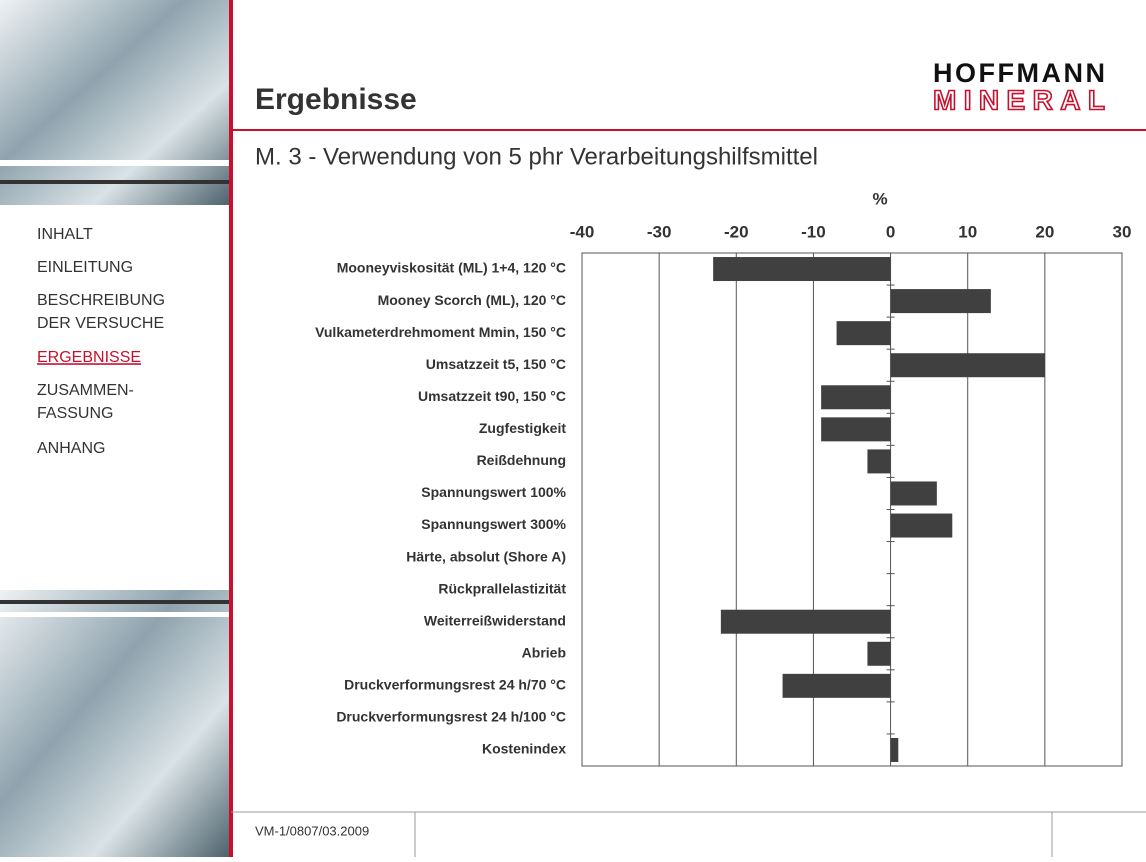 The height and width of the screenshot is (862, 1146). I want to click on nav-item: FASSUNG, so click(75, 413).